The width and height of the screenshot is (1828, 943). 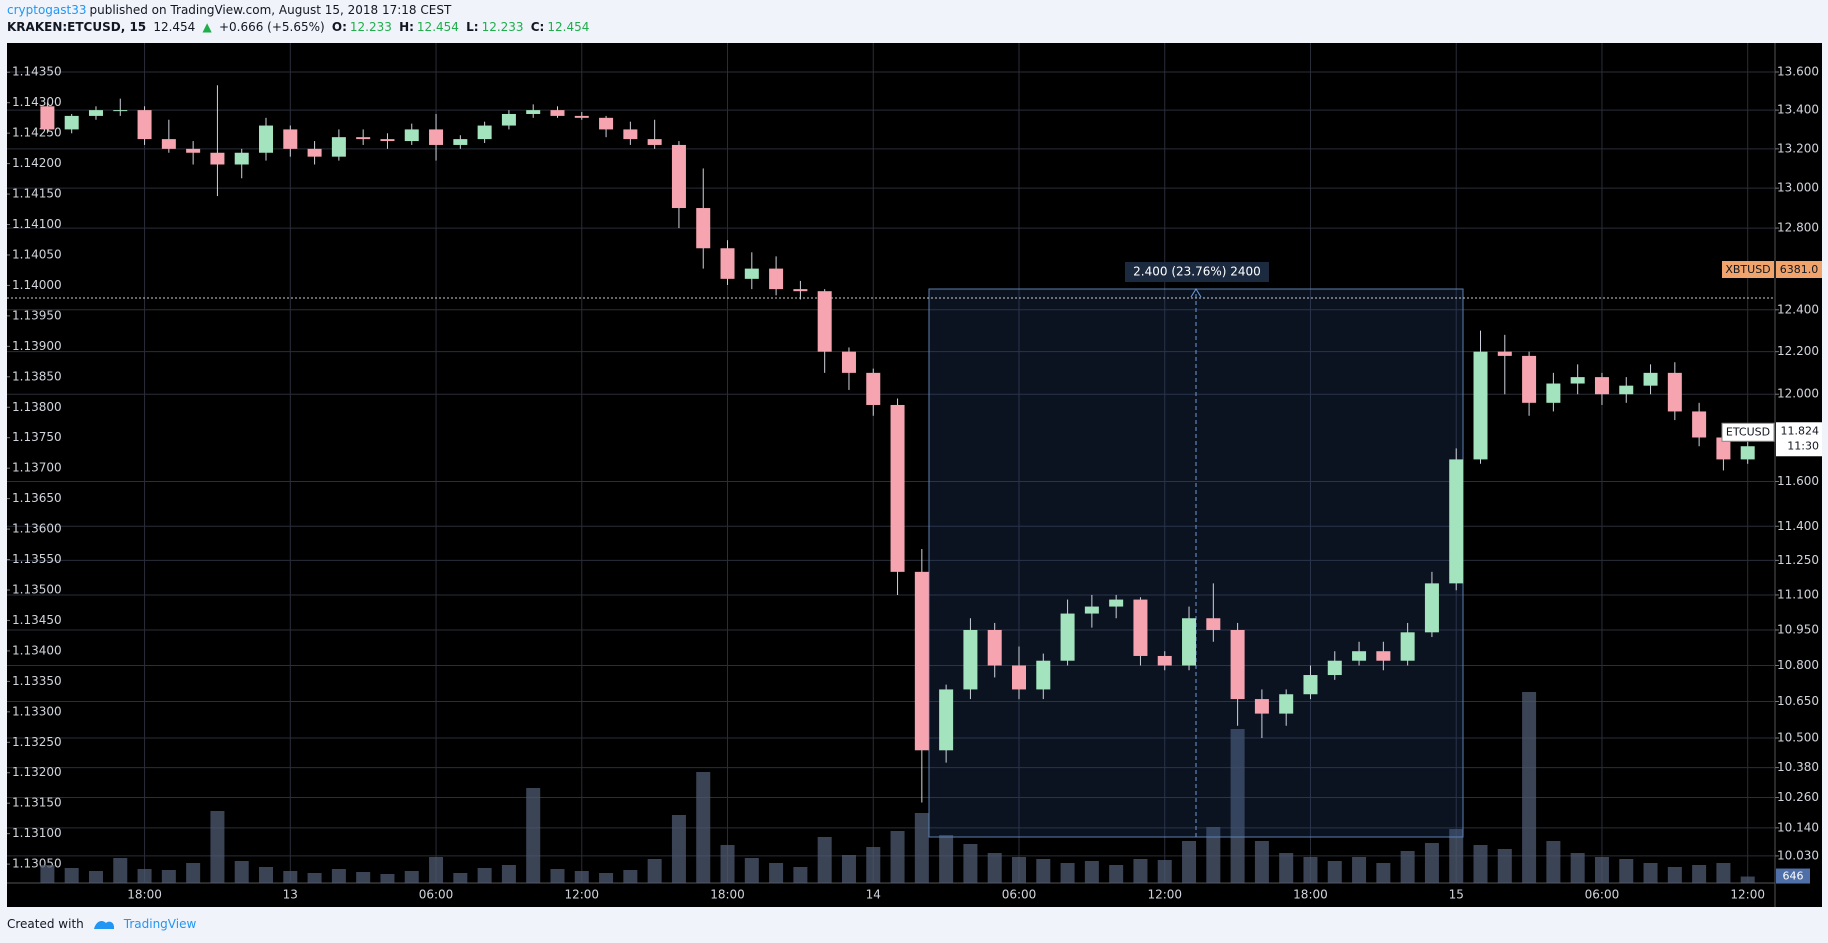 What do you see at coordinates (1799, 269) in the screenshot?
I see `xbt-value: 6381.0` at bounding box center [1799, 269].